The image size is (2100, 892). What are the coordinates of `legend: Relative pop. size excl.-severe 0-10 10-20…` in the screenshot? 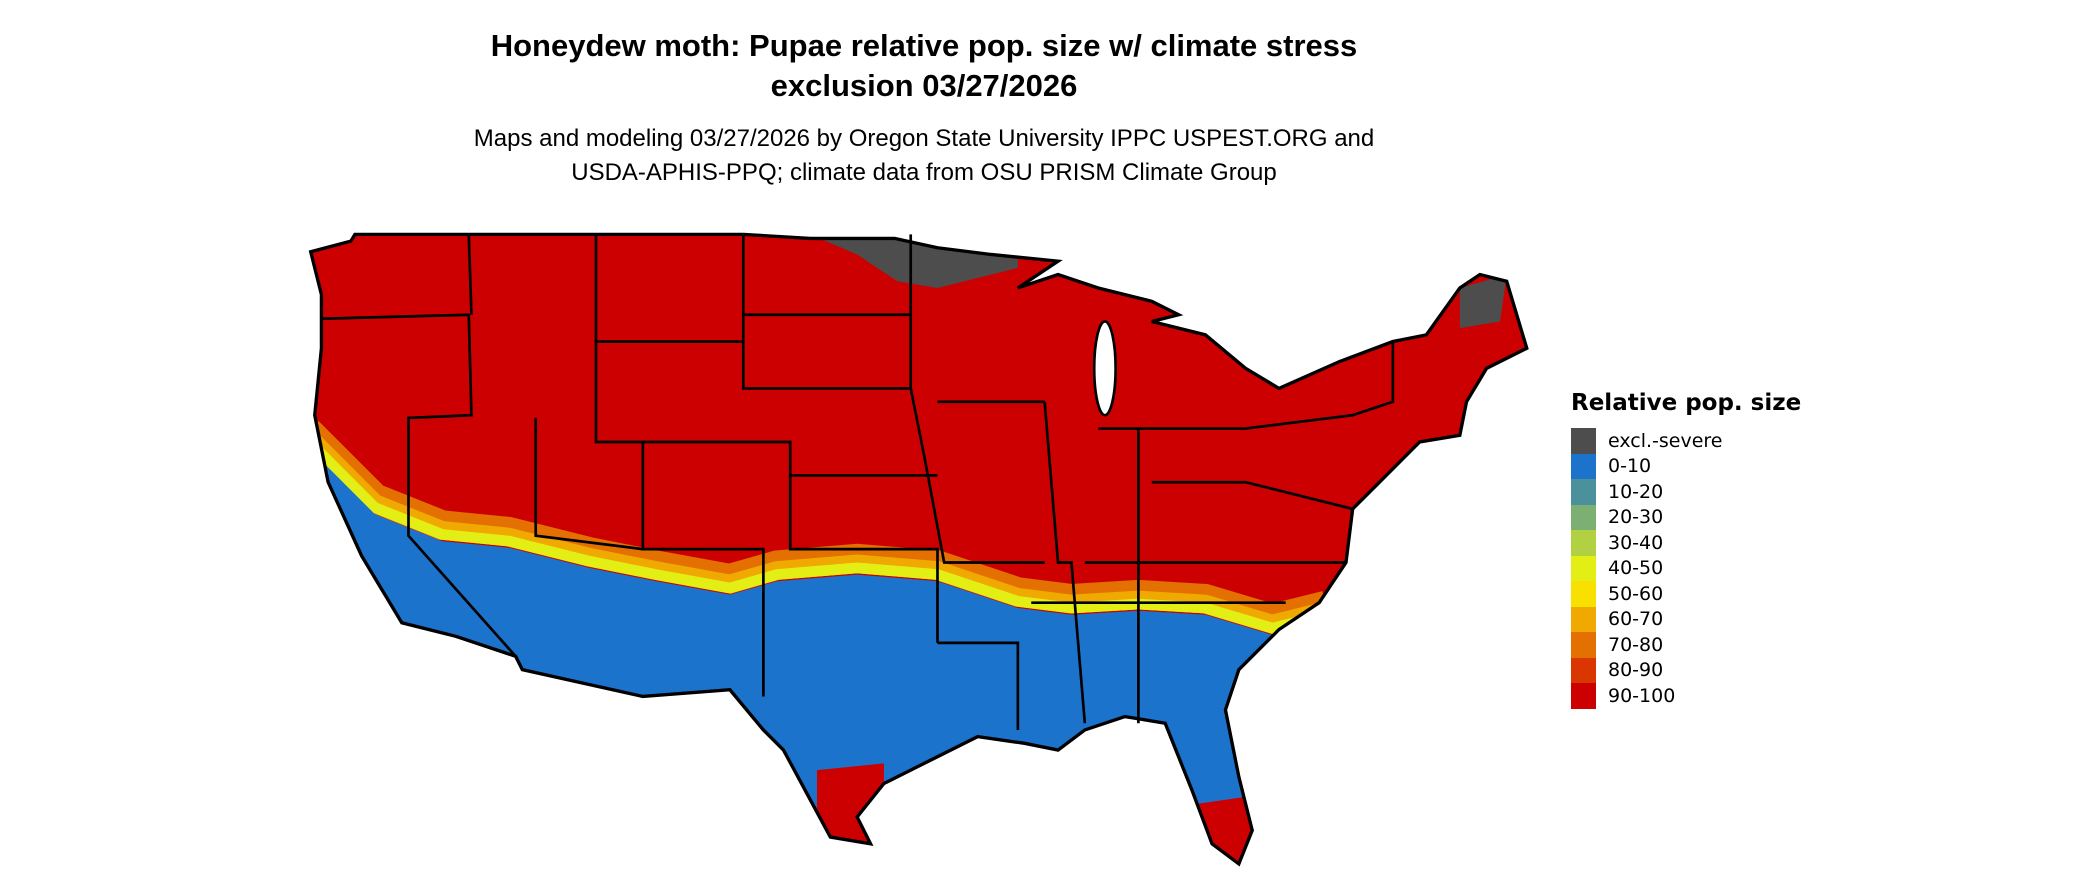 It's located at (1686, 549).